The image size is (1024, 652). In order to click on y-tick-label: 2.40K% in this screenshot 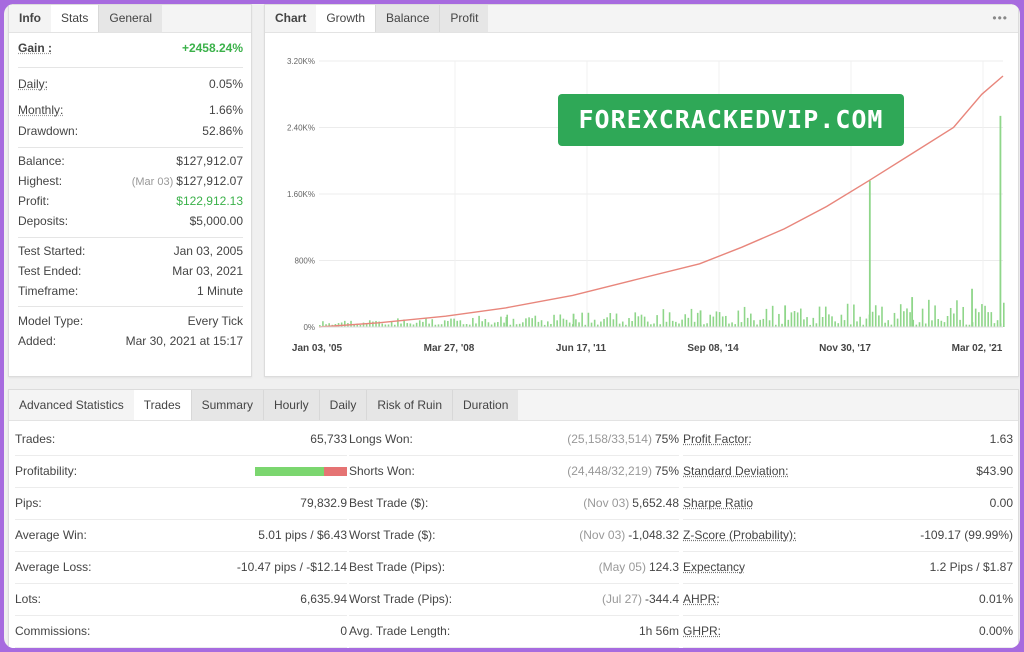, I will do `click(301, 128)`.